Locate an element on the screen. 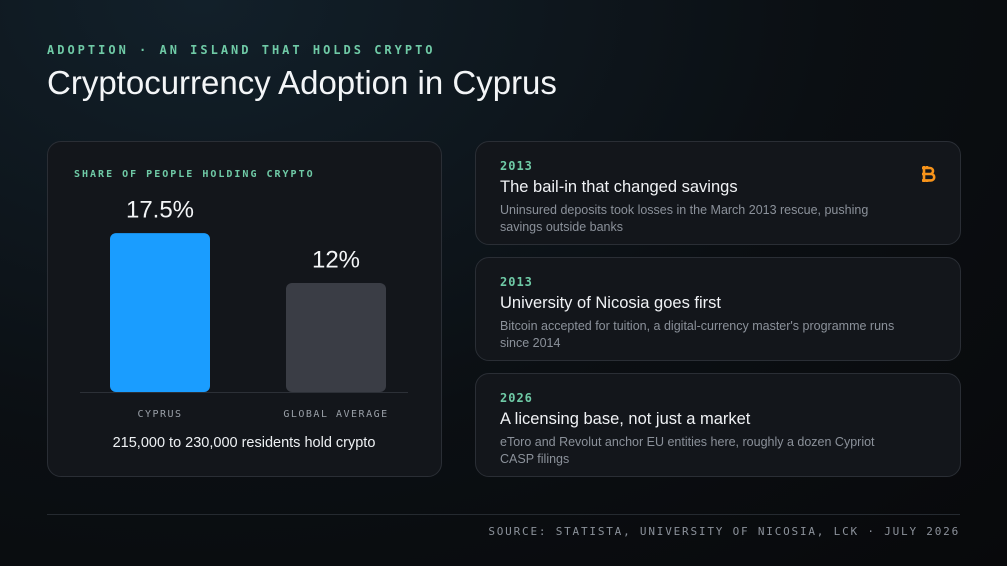  card-title: The bail-in that changed savings is located at coordinates (619, 187).